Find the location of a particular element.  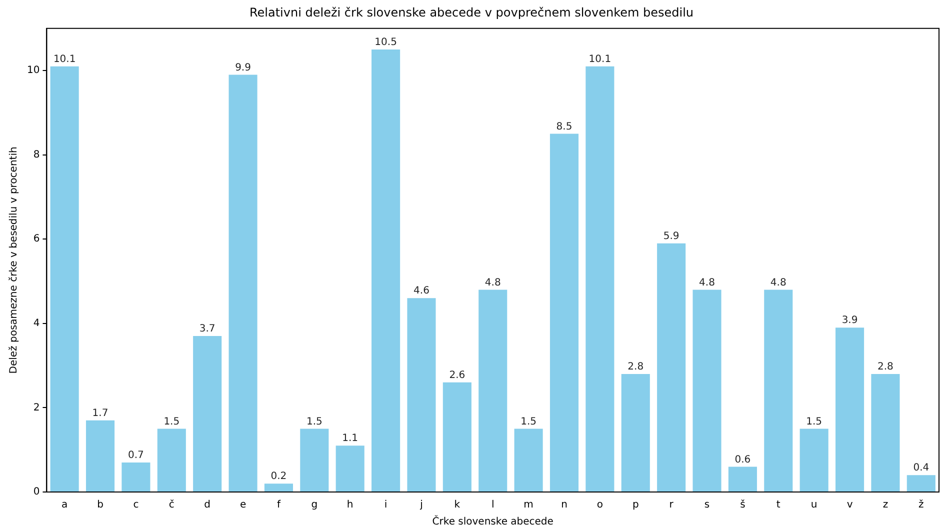

x-tick-label: k is located at coordinates (457, 505).